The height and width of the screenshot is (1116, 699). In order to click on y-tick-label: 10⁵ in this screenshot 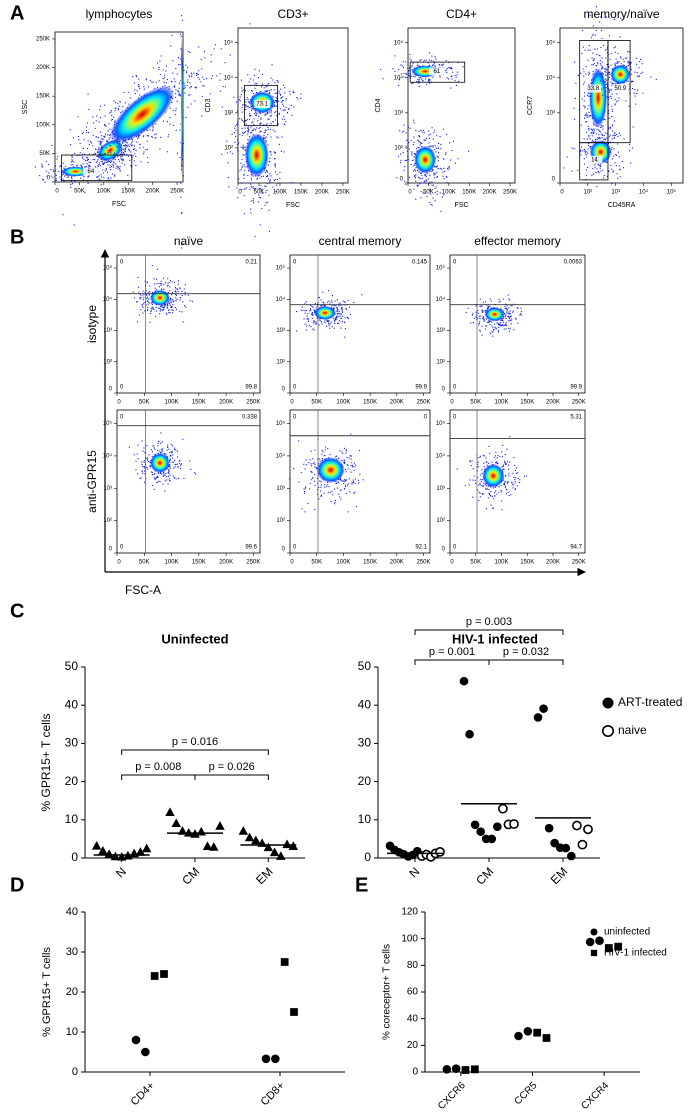, I will do `click(441, 423)`.